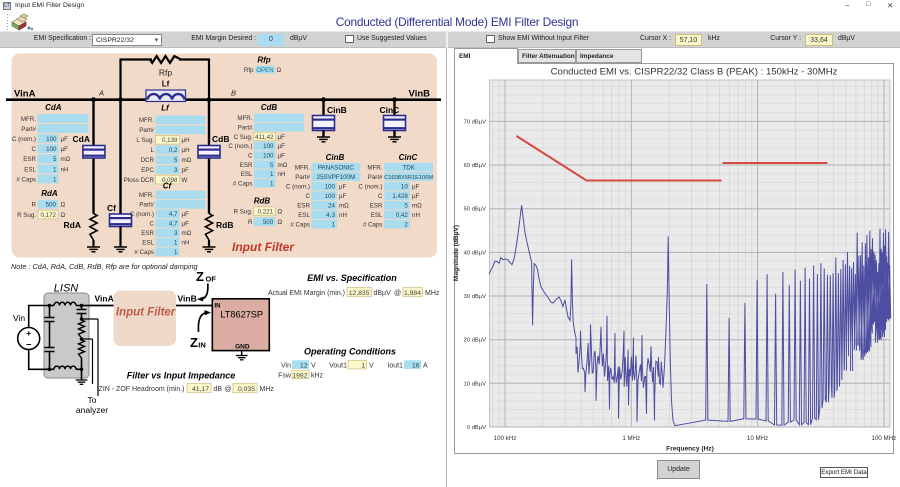 Image resolution: width=900 pixels, height=487 pixels. I want to click on svg-text: 20 dBµV, so click(475, 341).